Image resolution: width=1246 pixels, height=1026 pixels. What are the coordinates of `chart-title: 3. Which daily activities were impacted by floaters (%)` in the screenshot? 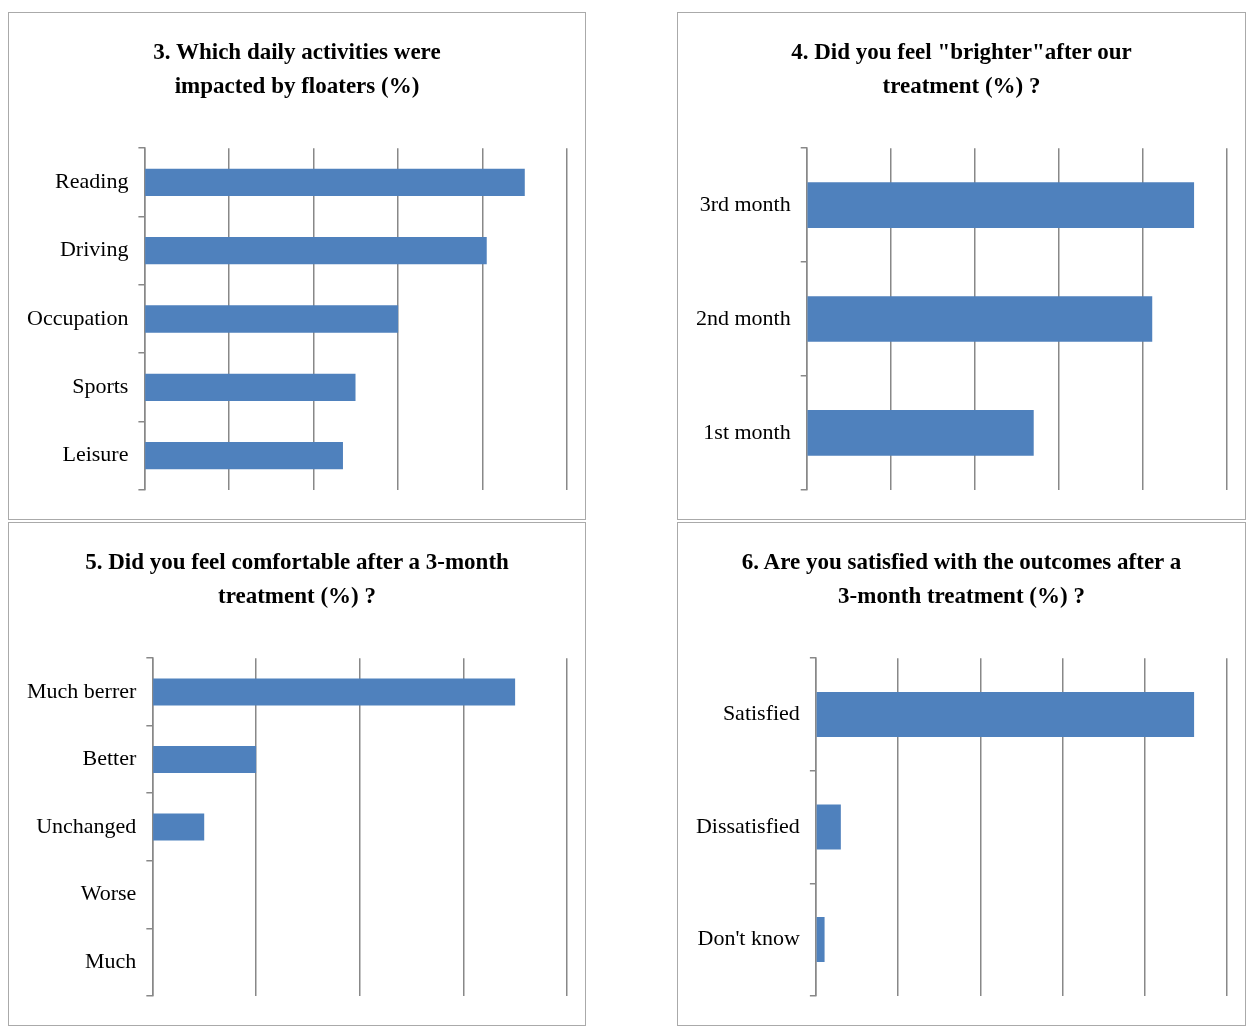 It's located at (297, 69).